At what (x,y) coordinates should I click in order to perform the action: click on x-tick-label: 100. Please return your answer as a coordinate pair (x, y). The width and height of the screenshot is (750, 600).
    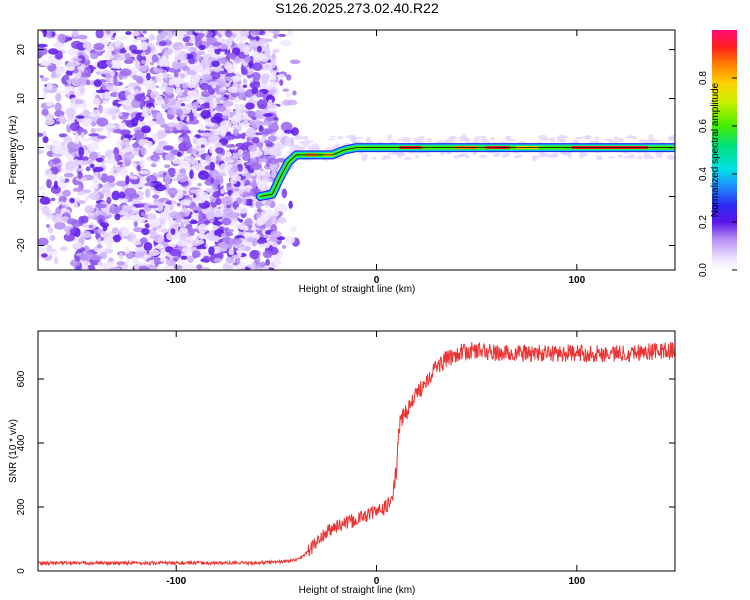
    Looking at the image, I should click on (577, 581).